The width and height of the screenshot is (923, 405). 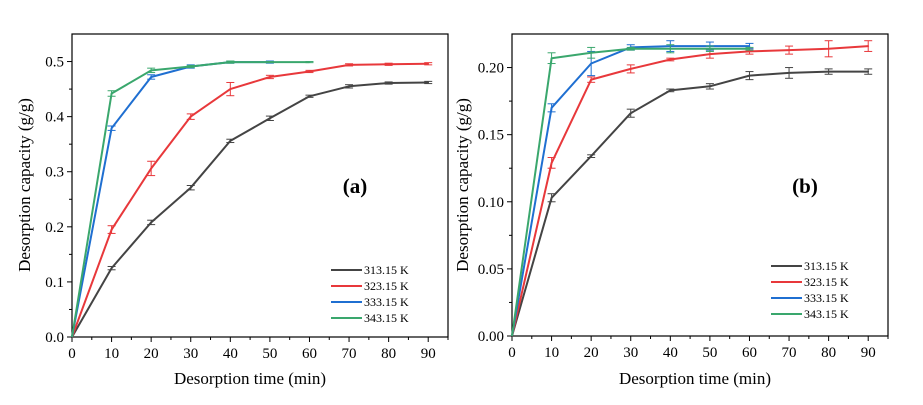 What do you see at coordinates (826, 282) in the screenshot?
I see `legend-label: 323.15 K` at bounding box center [826, 282].